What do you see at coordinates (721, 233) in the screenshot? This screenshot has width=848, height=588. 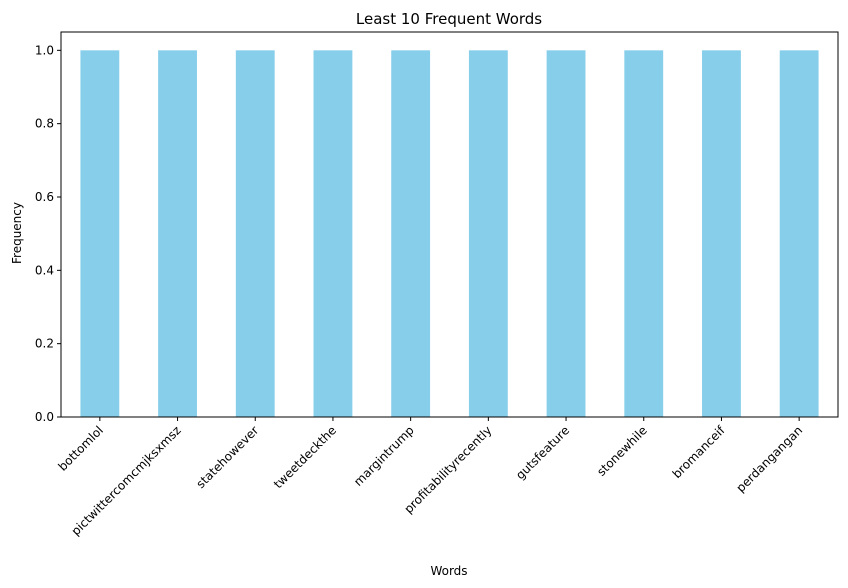 I see `bar-bromanceif` at bounding box center [721, 233].